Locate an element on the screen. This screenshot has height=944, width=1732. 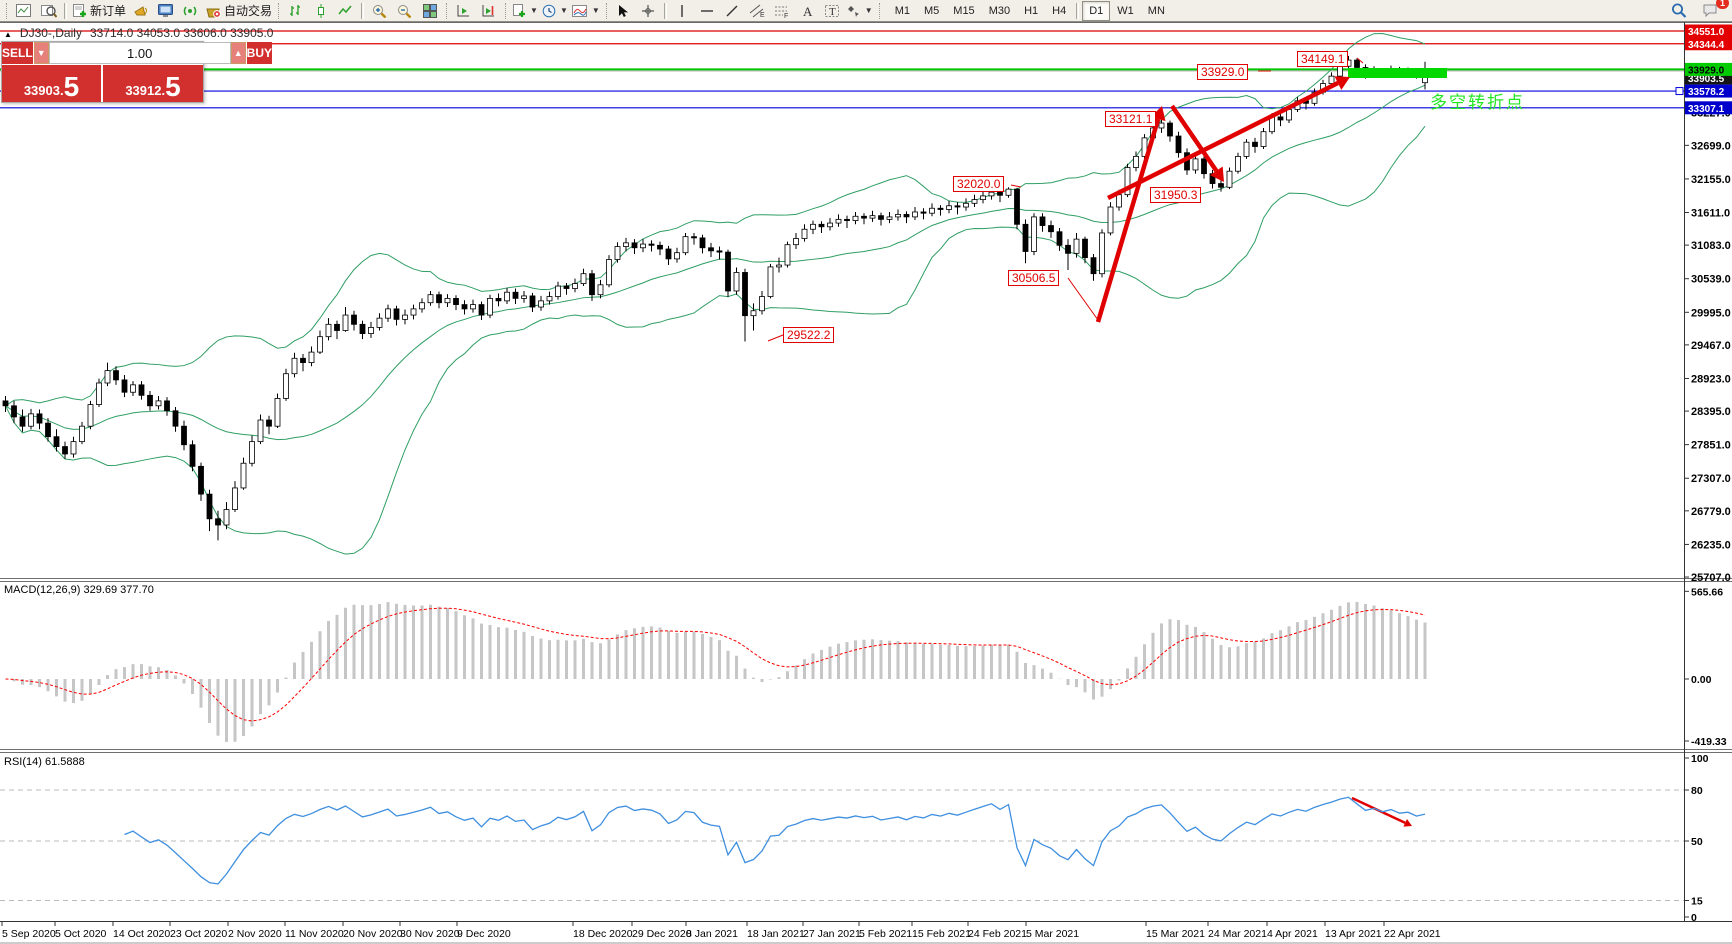
timeframe-d1: D1 is located at coordinates (1096, 10).